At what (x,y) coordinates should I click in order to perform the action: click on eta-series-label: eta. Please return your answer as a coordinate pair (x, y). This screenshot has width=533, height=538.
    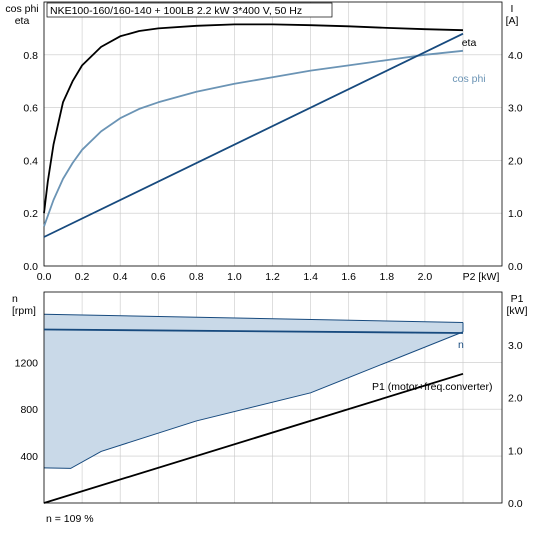
    Looking at the image, I should click on (469, 43).